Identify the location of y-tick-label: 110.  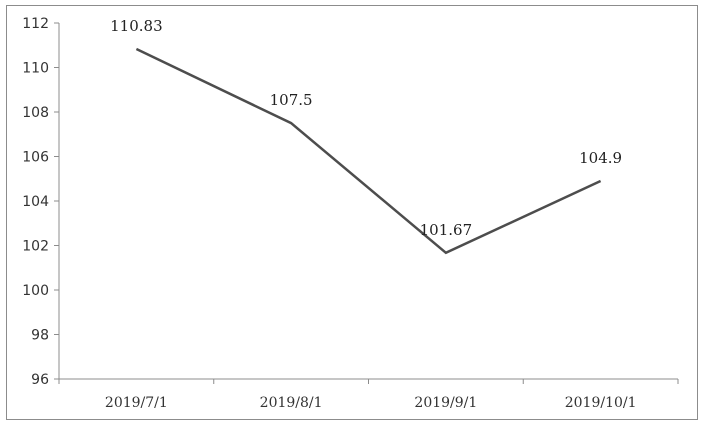
(35, 69).